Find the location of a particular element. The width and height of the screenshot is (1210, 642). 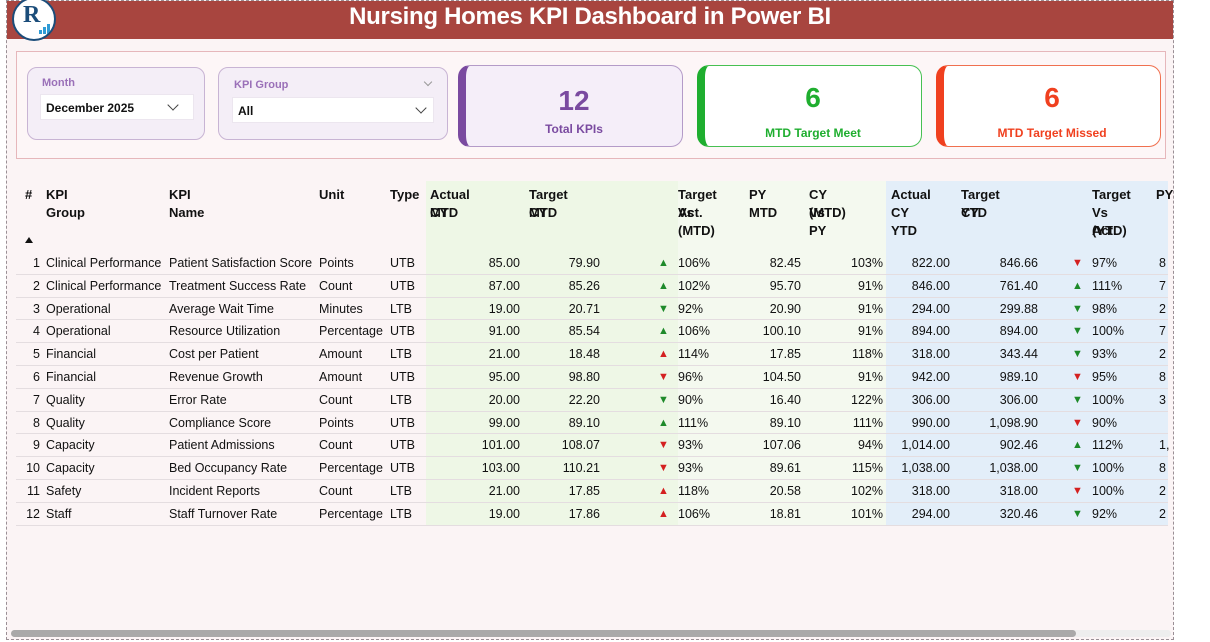

actual-cy-mtd-cell: 95.00 is located at coordinates (504, 377).